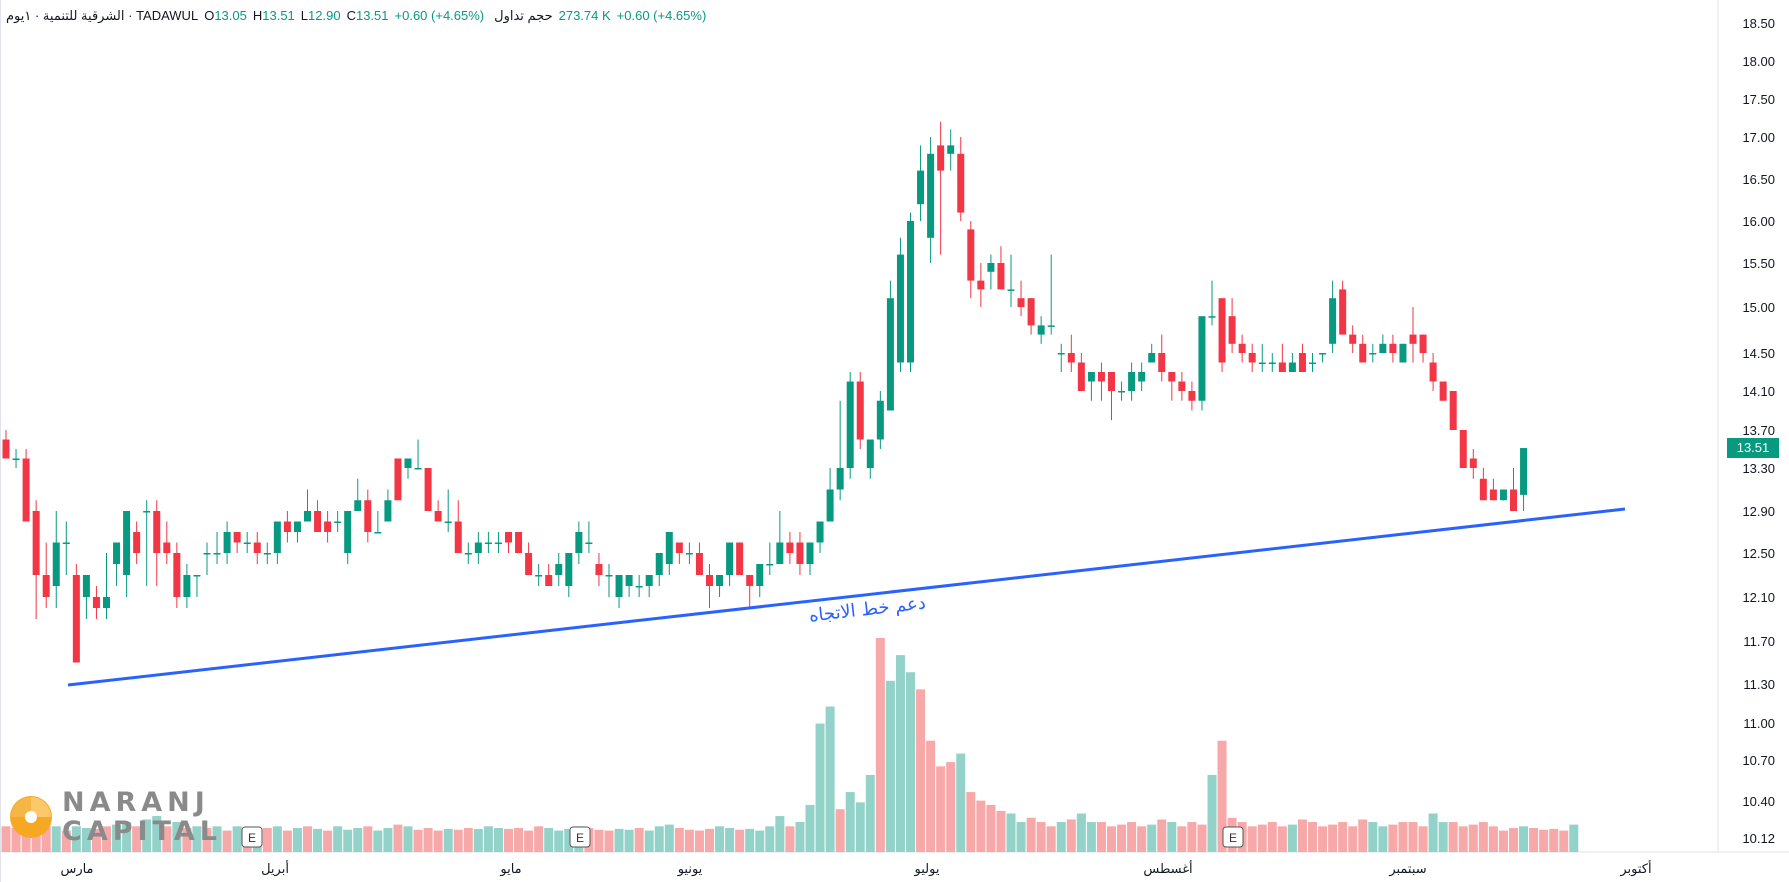 Image resolution: width=1789 pixels, height=882 pixels. Describe the element at coordinates (1758, 511) in the screenshot. I see `price-tick-label: 12.90` at that location.